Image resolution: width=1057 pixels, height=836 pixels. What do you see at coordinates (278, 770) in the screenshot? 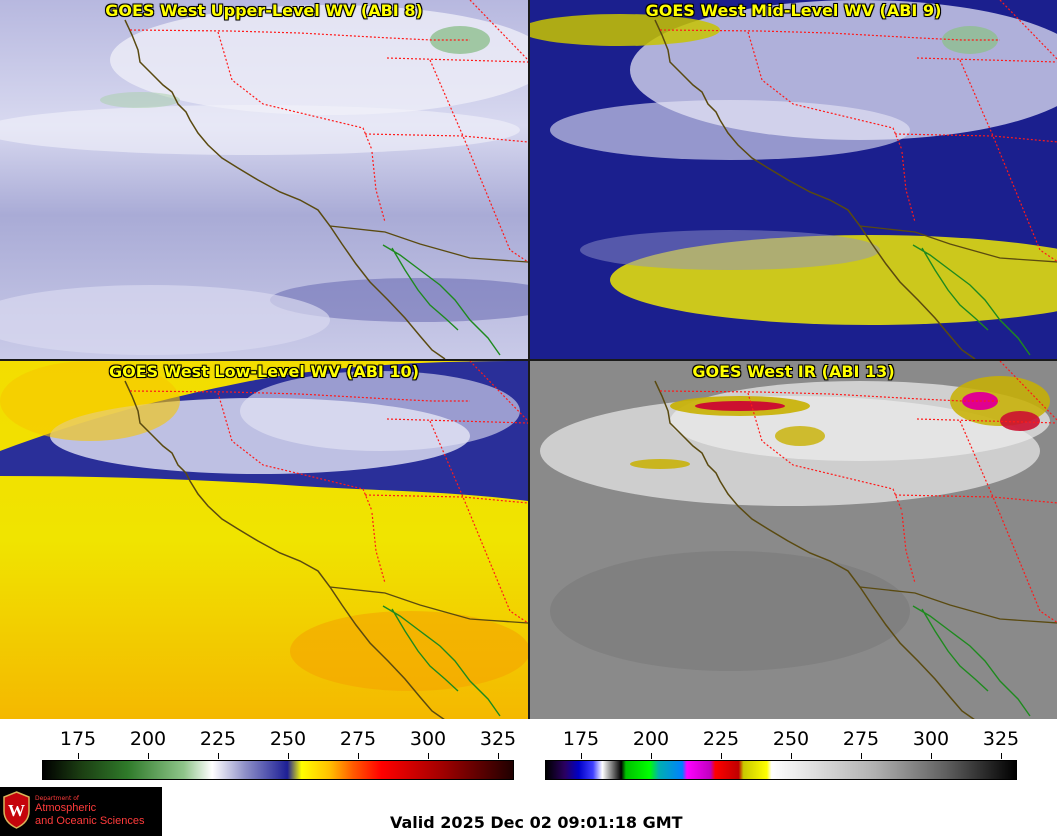
I see `water-vapor-color-scale` at bounding box center [278, 770].